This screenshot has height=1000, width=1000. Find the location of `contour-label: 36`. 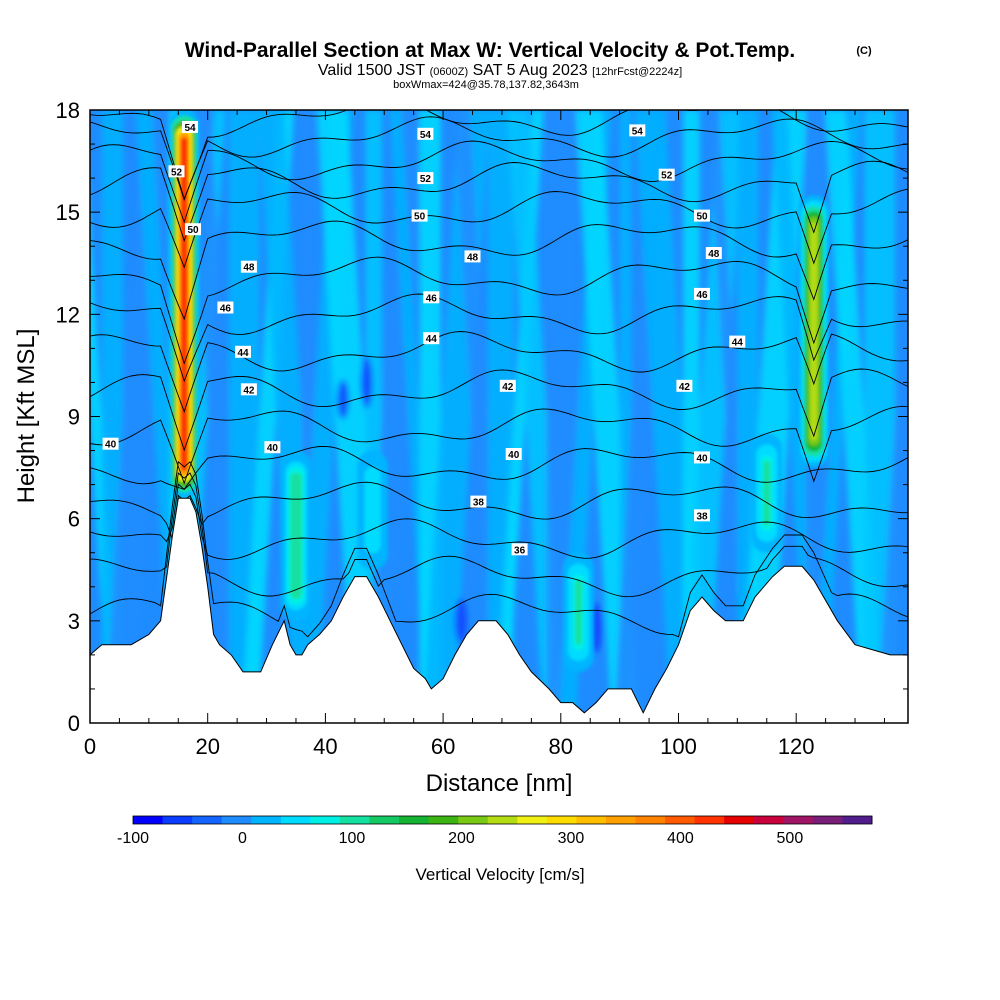

contour-label: 36 is located at coordinates (519, 549).